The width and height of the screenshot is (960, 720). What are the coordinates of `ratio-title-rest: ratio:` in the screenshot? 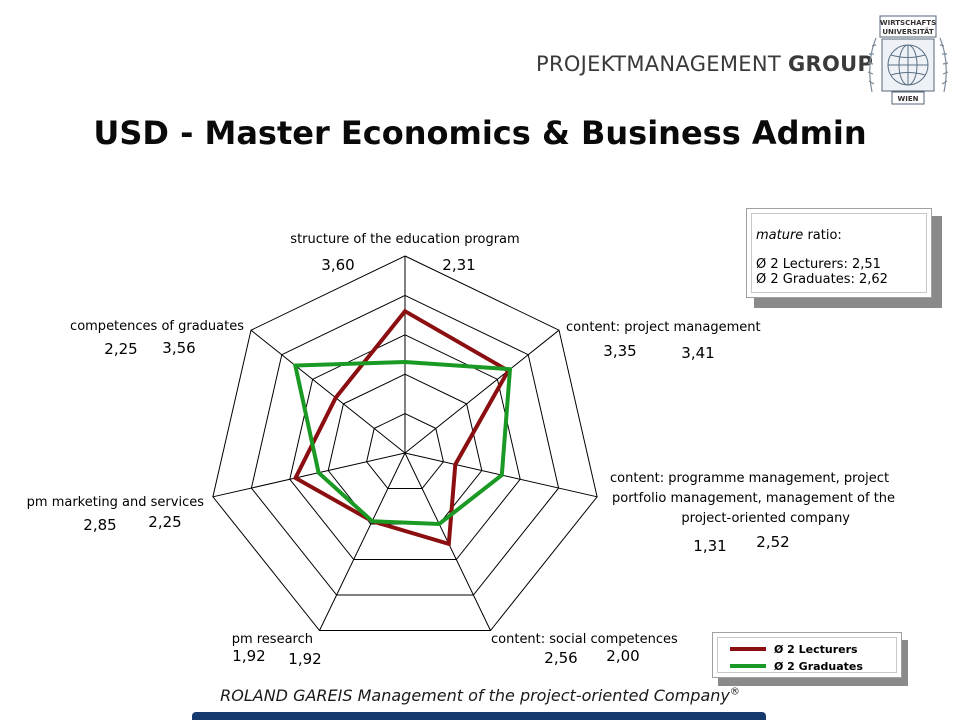 It's located at (822, 235).